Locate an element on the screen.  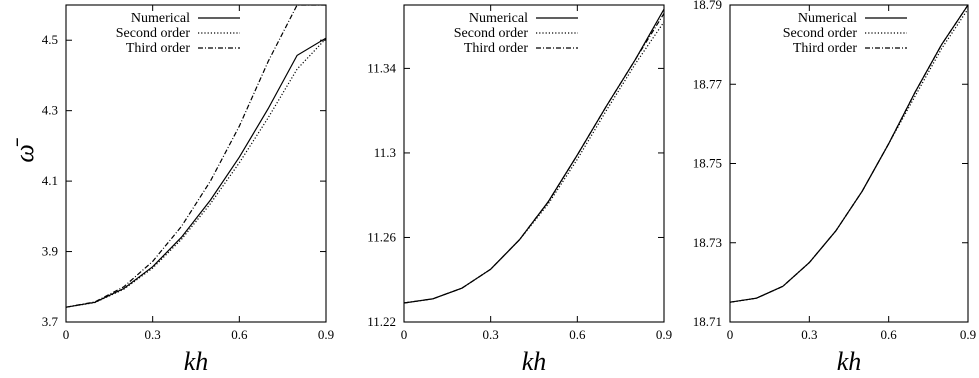
y-tick-label: 4.5 is located at coordinates (50, 39).